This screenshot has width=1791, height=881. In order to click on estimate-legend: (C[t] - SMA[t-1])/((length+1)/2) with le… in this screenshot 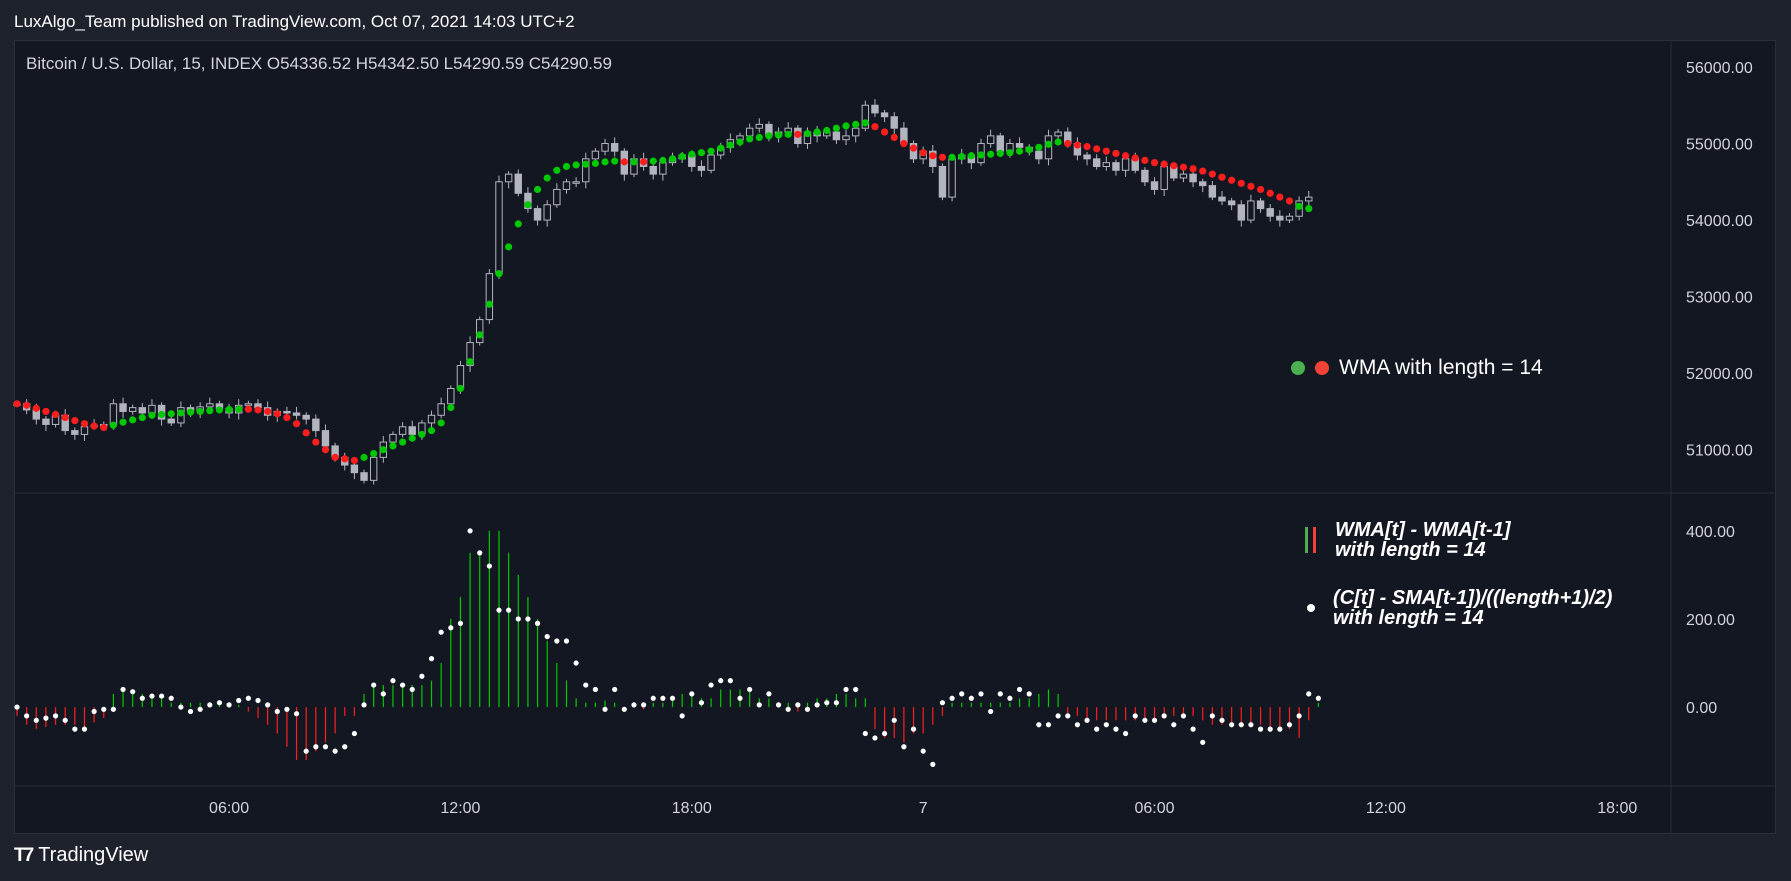, I will do `click(1457, 608)`.